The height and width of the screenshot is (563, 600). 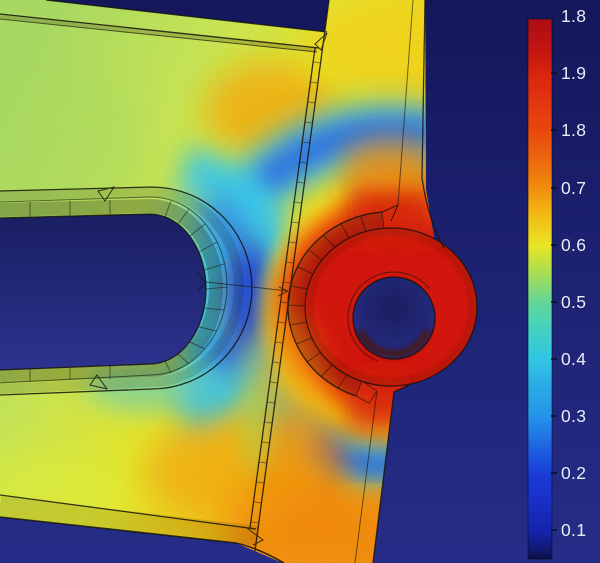 What do you see at coordinates (573, 73) in the screenshot?
I see `colorbar-tick-label: 1.9` at bounding box center [573, 73].